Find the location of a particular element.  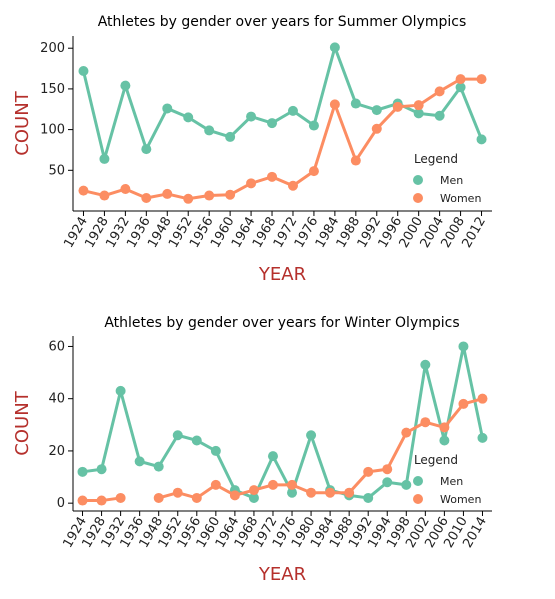

legend-marker-men is located at coordinates (418, 481).